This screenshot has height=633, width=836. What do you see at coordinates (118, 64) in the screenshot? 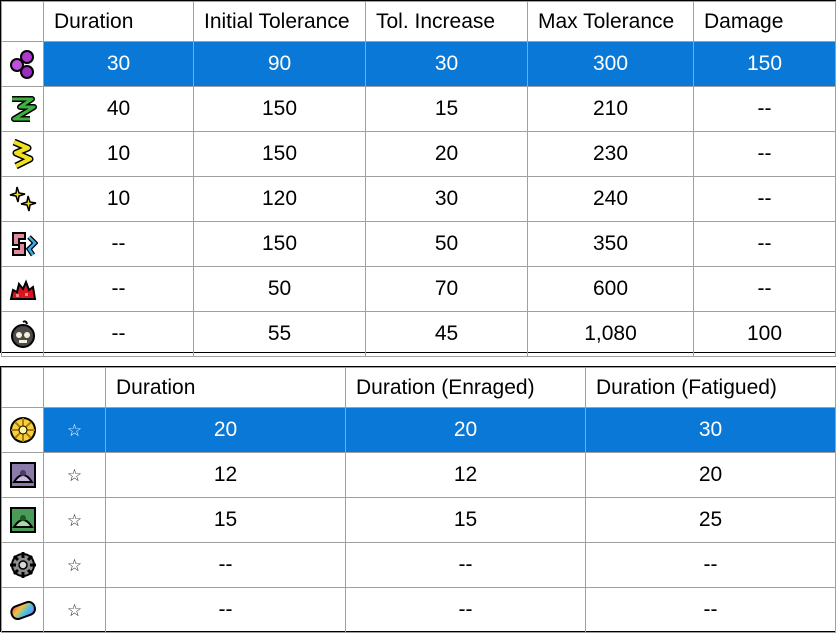
I see `cell-duration: 30` at bounding box center [118, 64].